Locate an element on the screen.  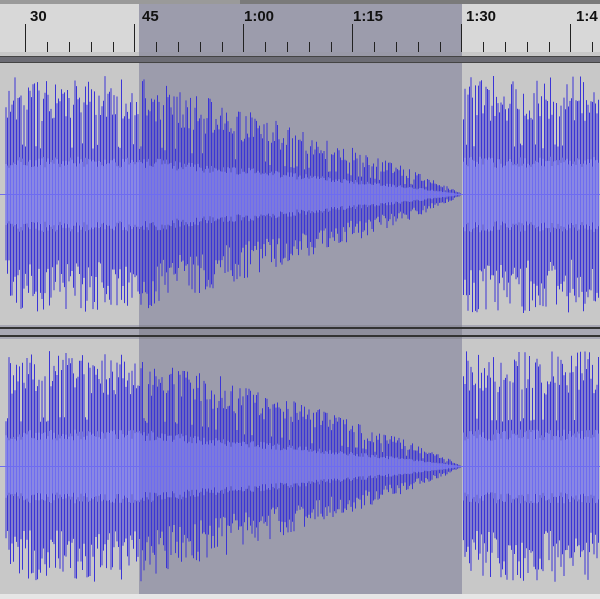
divider-line-top is located at coordinates (300, 328).